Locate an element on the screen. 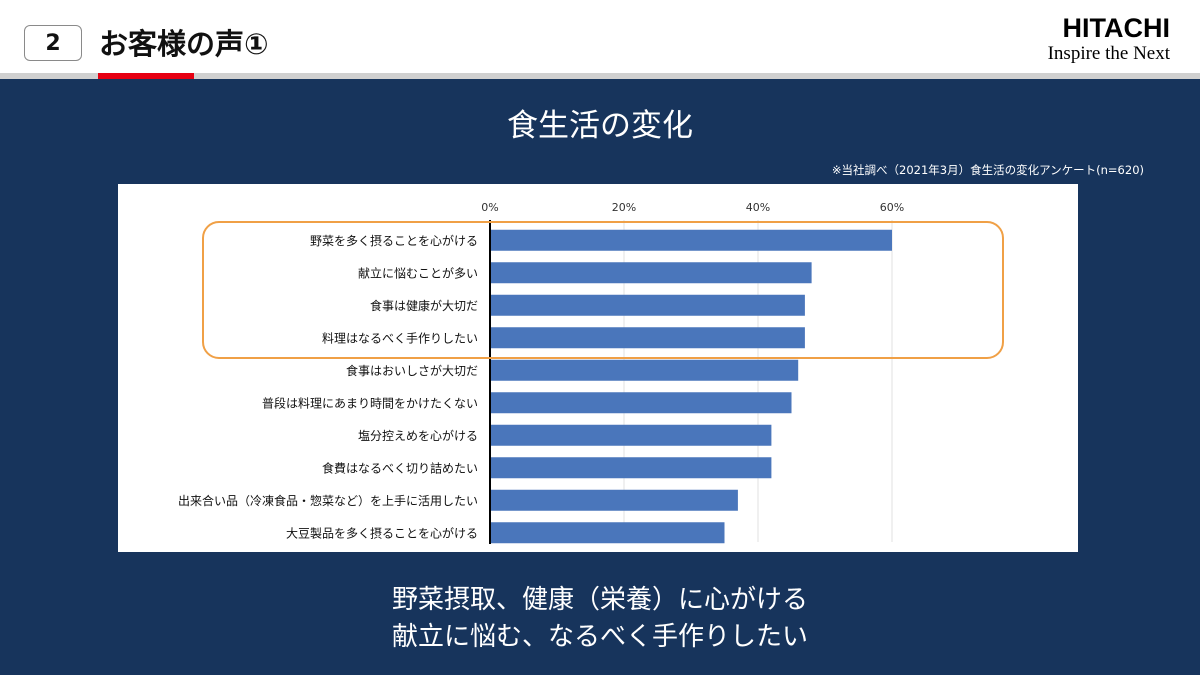  category-label: 献立に悩むことが多い is located at coordinates (418, 272).